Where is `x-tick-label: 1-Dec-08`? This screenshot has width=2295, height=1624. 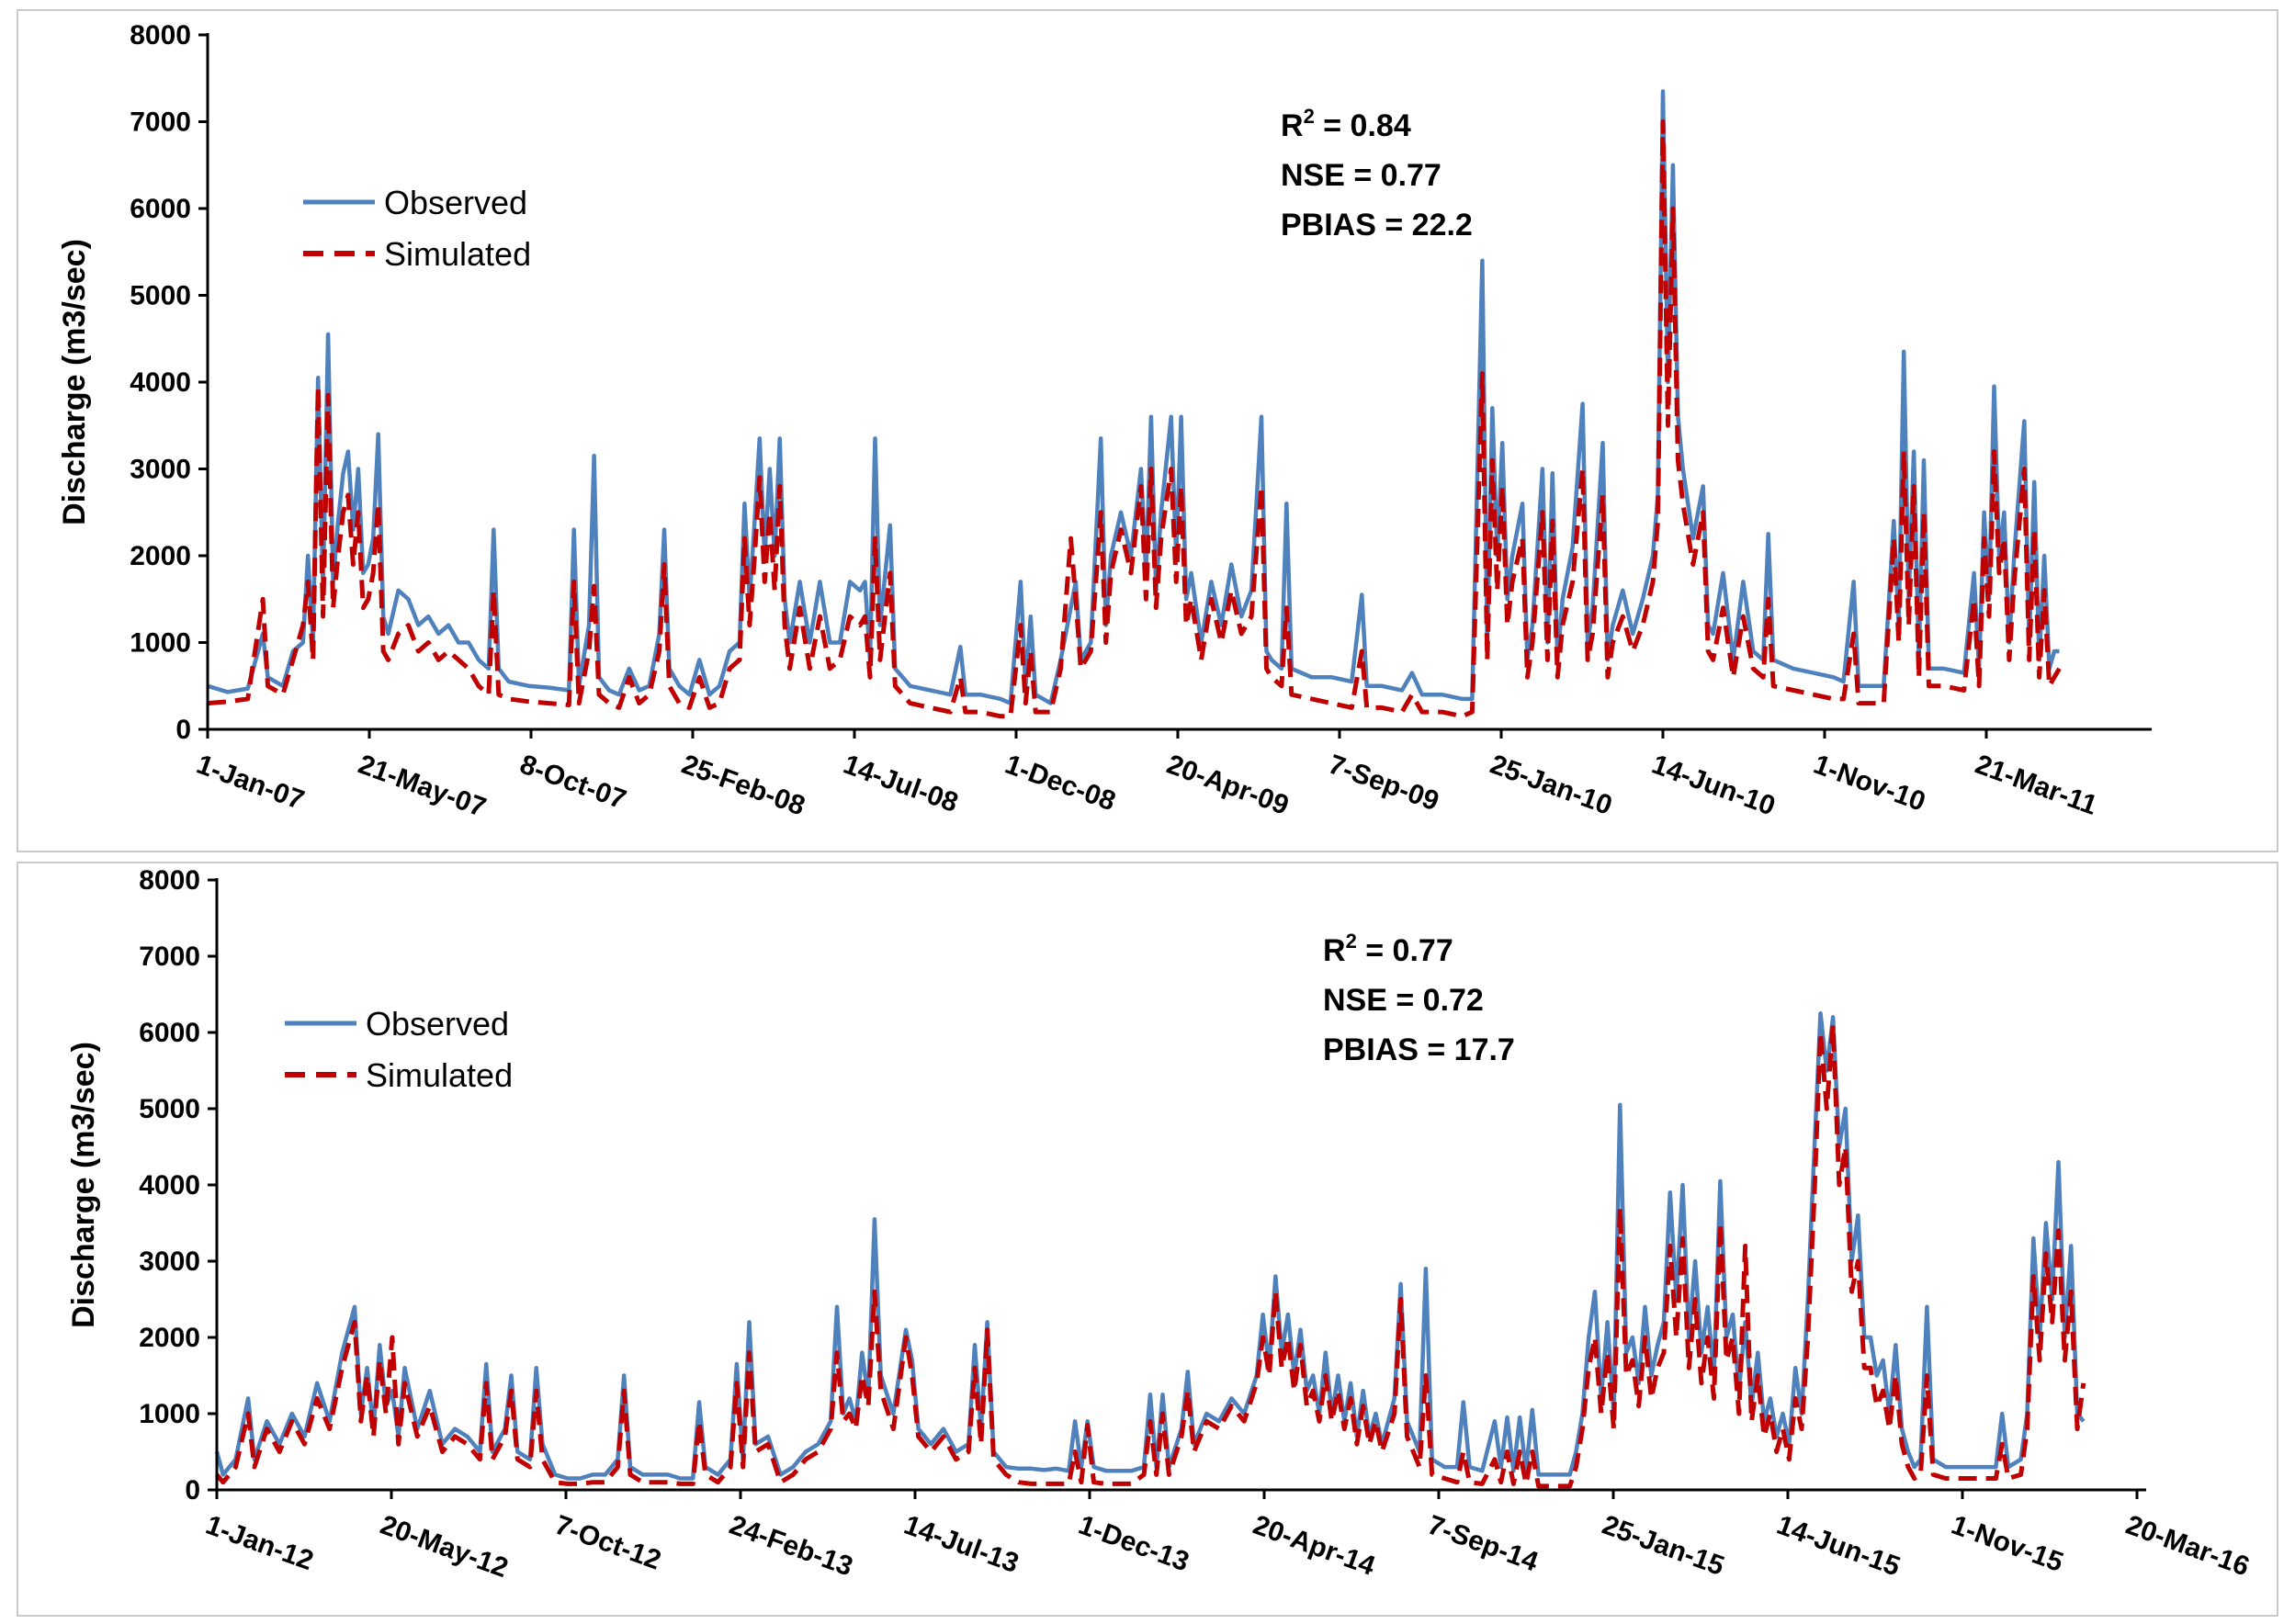
x-tick-label: 1-Dec-08 is located at coordinates (1060, 784).